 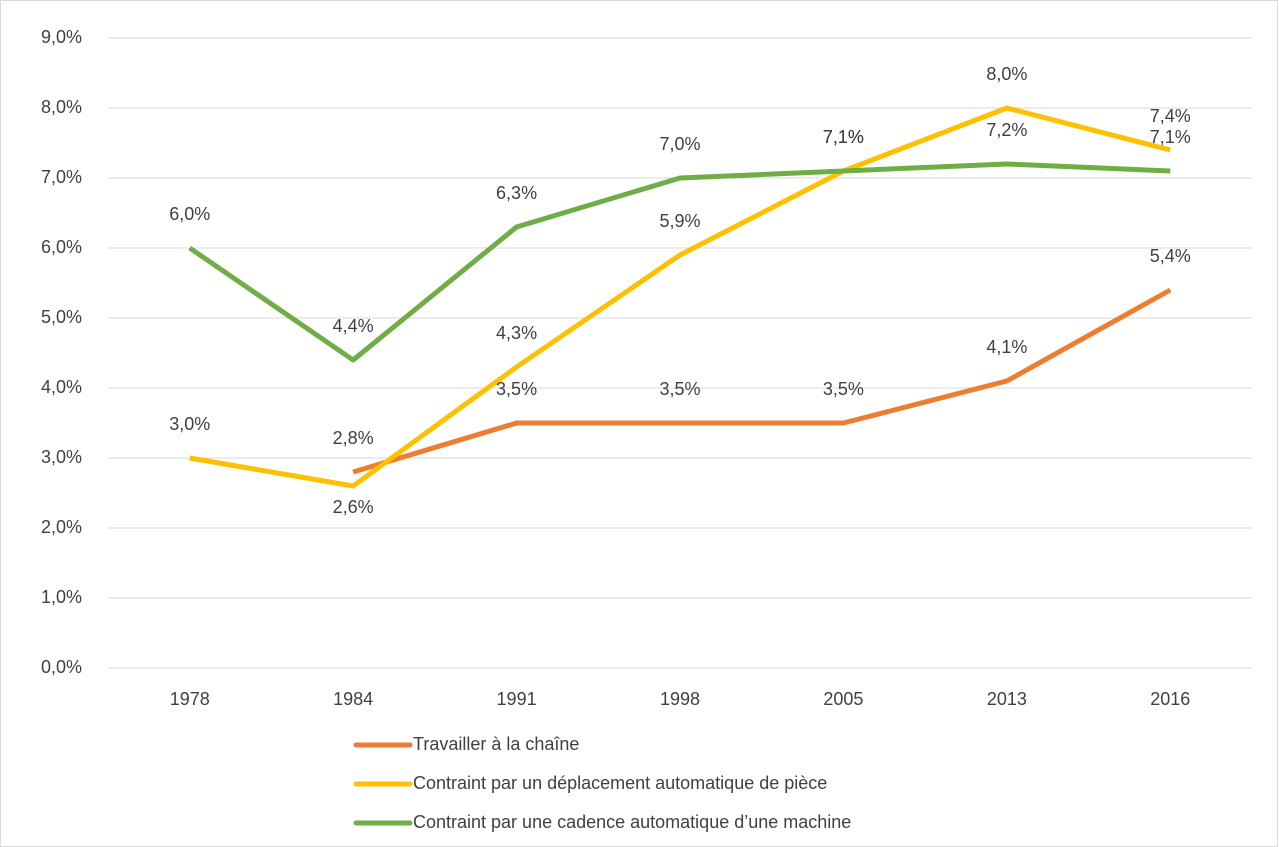 What do you see at coordinates (189, 424) in the screenshot?
I see `data-label: 3,0%` at bounding box center [189, 424].